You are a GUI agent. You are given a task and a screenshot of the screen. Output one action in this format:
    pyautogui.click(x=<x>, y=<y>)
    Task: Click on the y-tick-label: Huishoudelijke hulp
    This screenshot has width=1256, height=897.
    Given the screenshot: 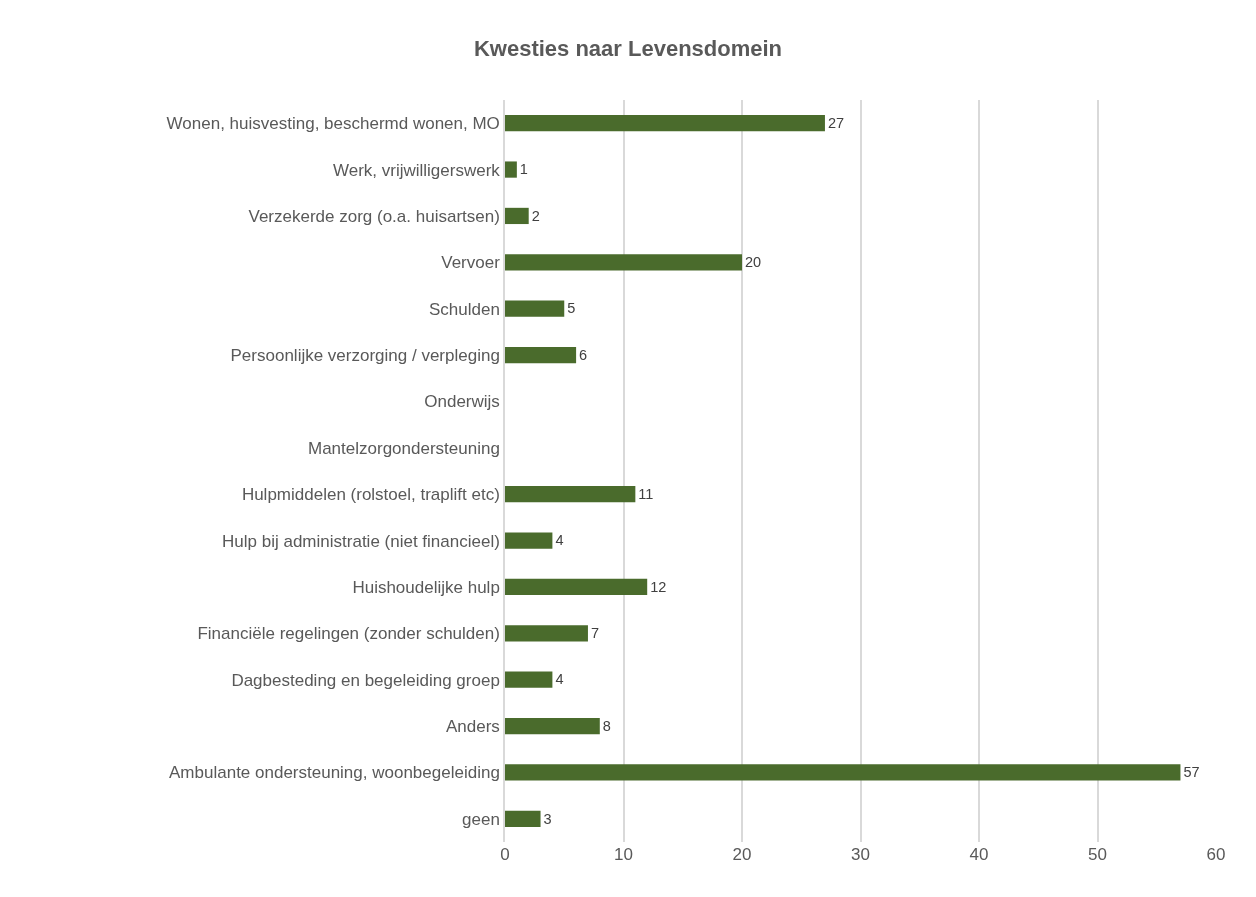 What is the action you would take?
    pyautogui.click(x=426, y=587)
    